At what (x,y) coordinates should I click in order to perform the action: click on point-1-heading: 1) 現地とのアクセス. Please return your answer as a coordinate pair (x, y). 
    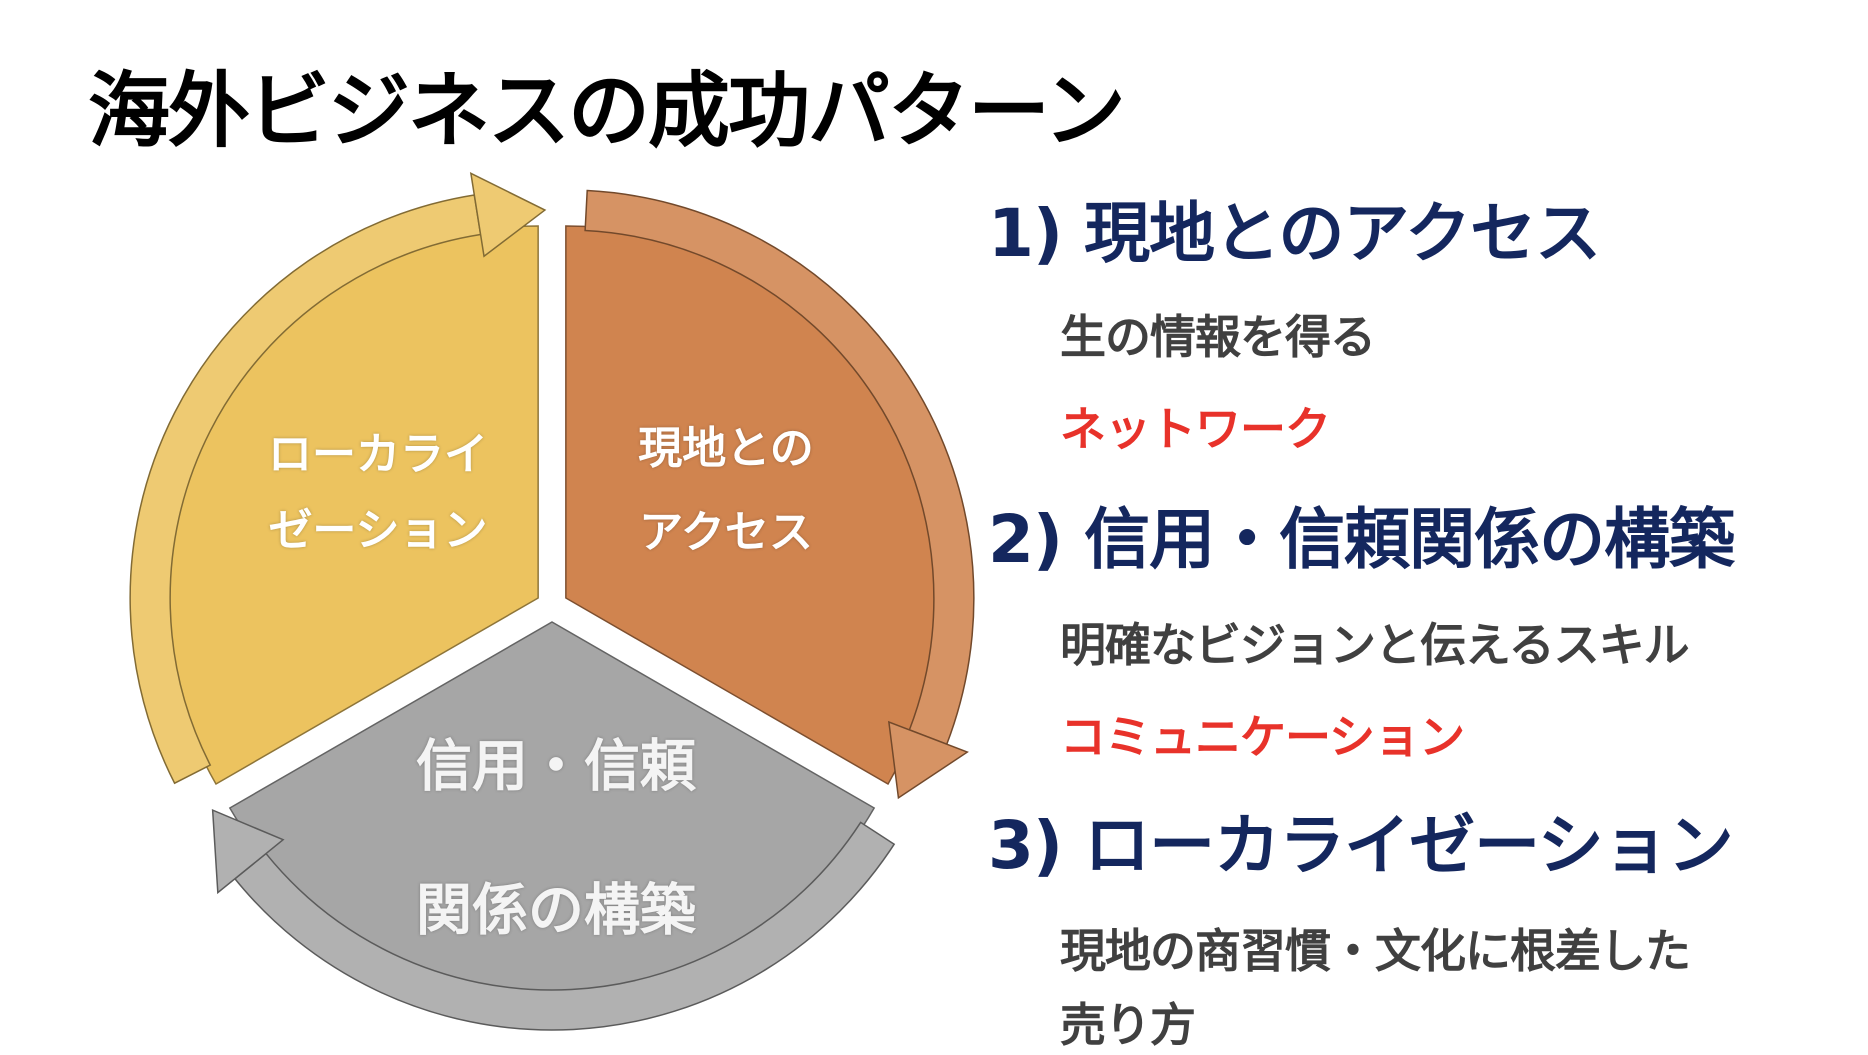
    Looking at the image, I should click on (1294, 233).